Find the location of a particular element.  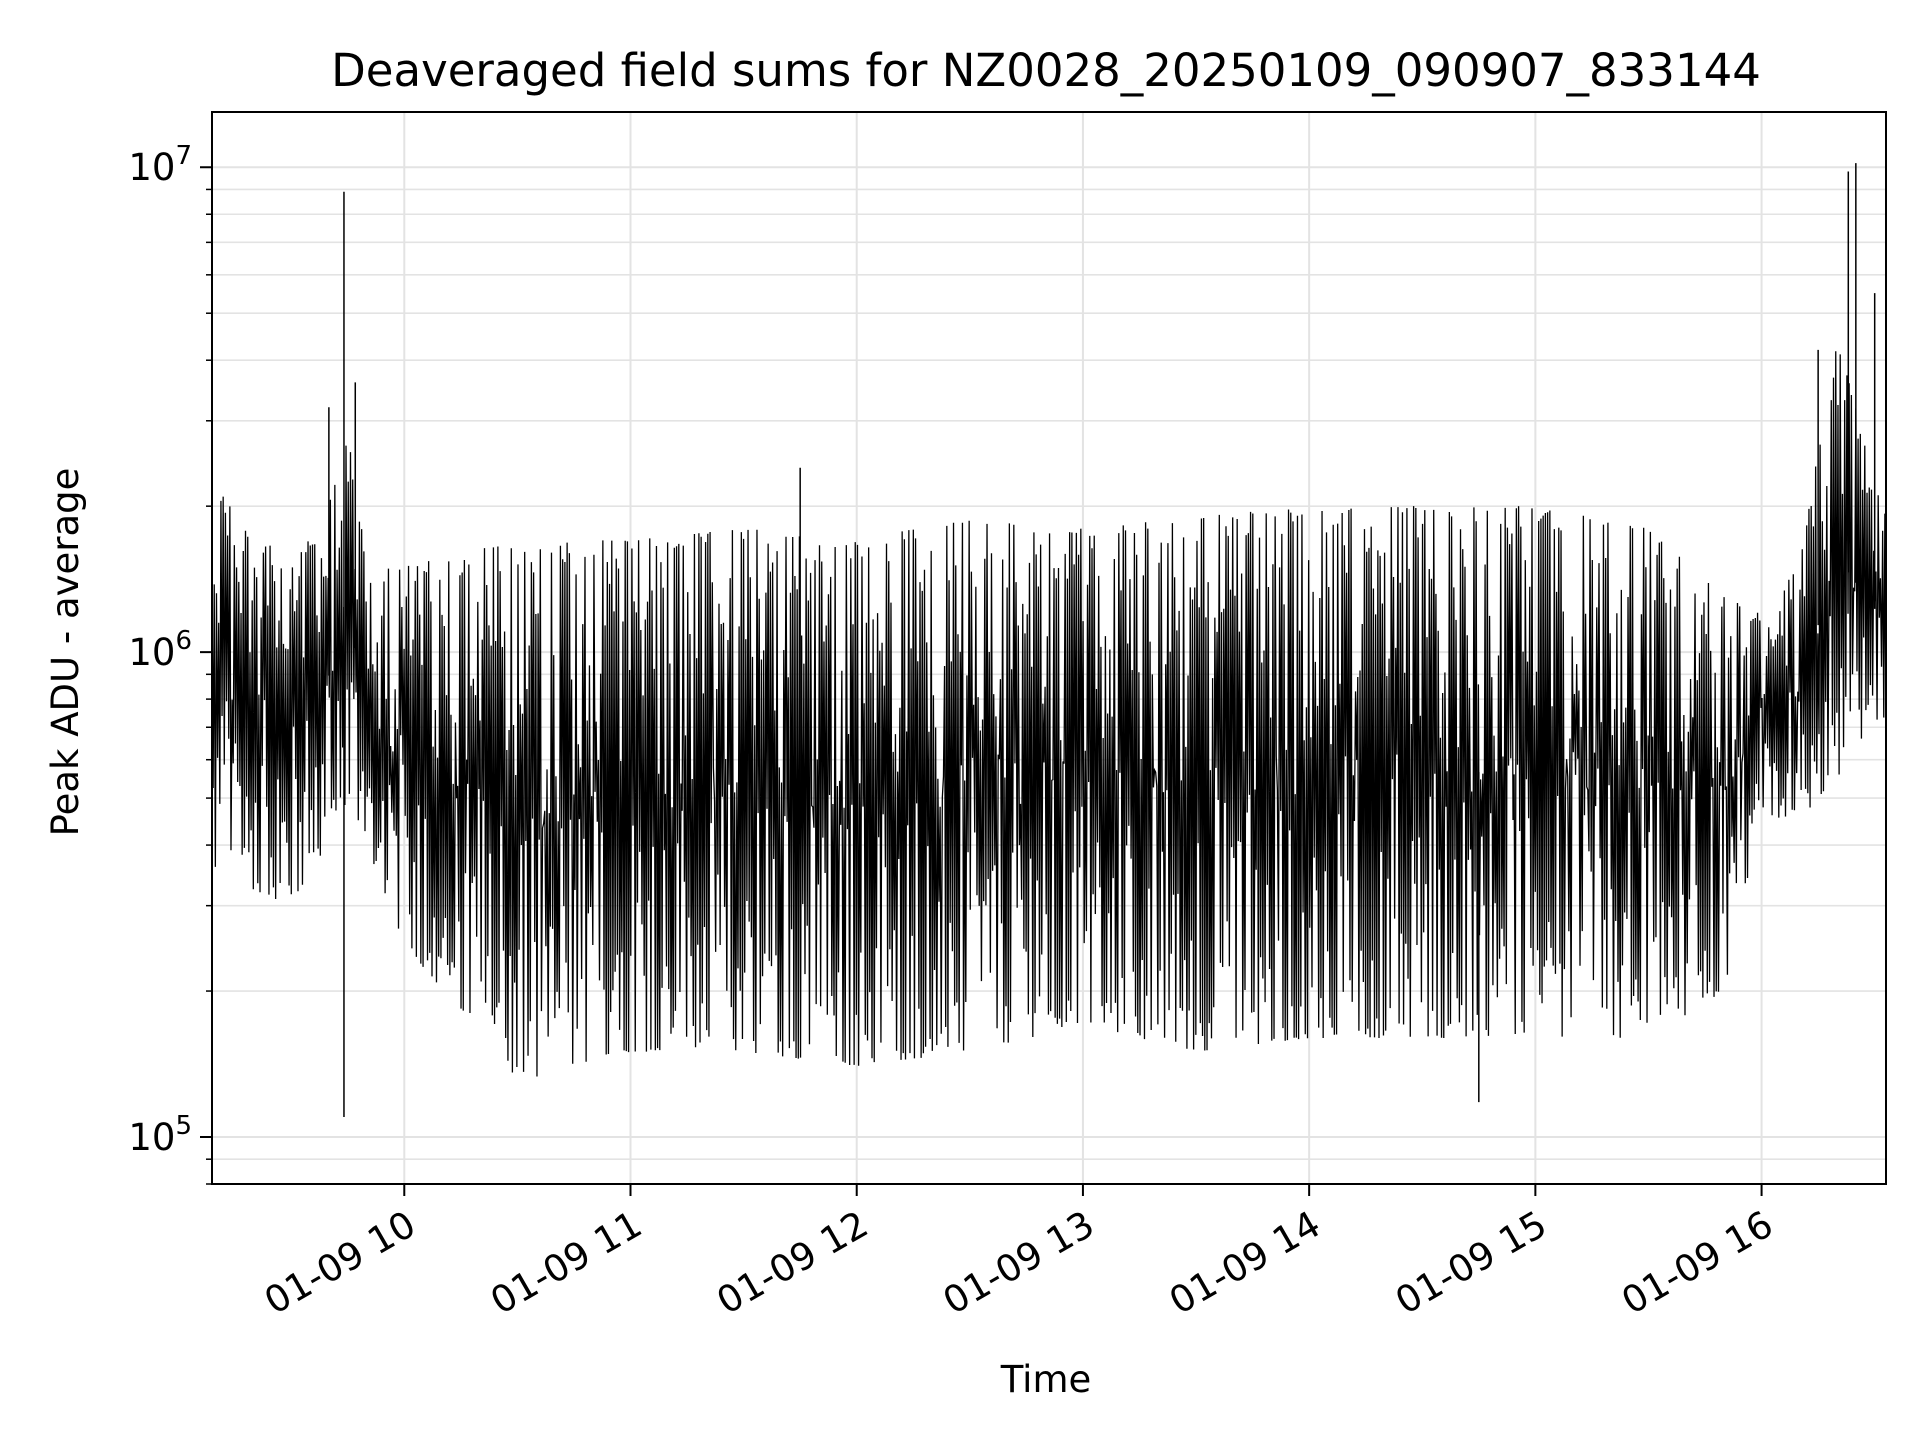

y-axis-label: Peak ADU - average is located at coordinates (65, 652).